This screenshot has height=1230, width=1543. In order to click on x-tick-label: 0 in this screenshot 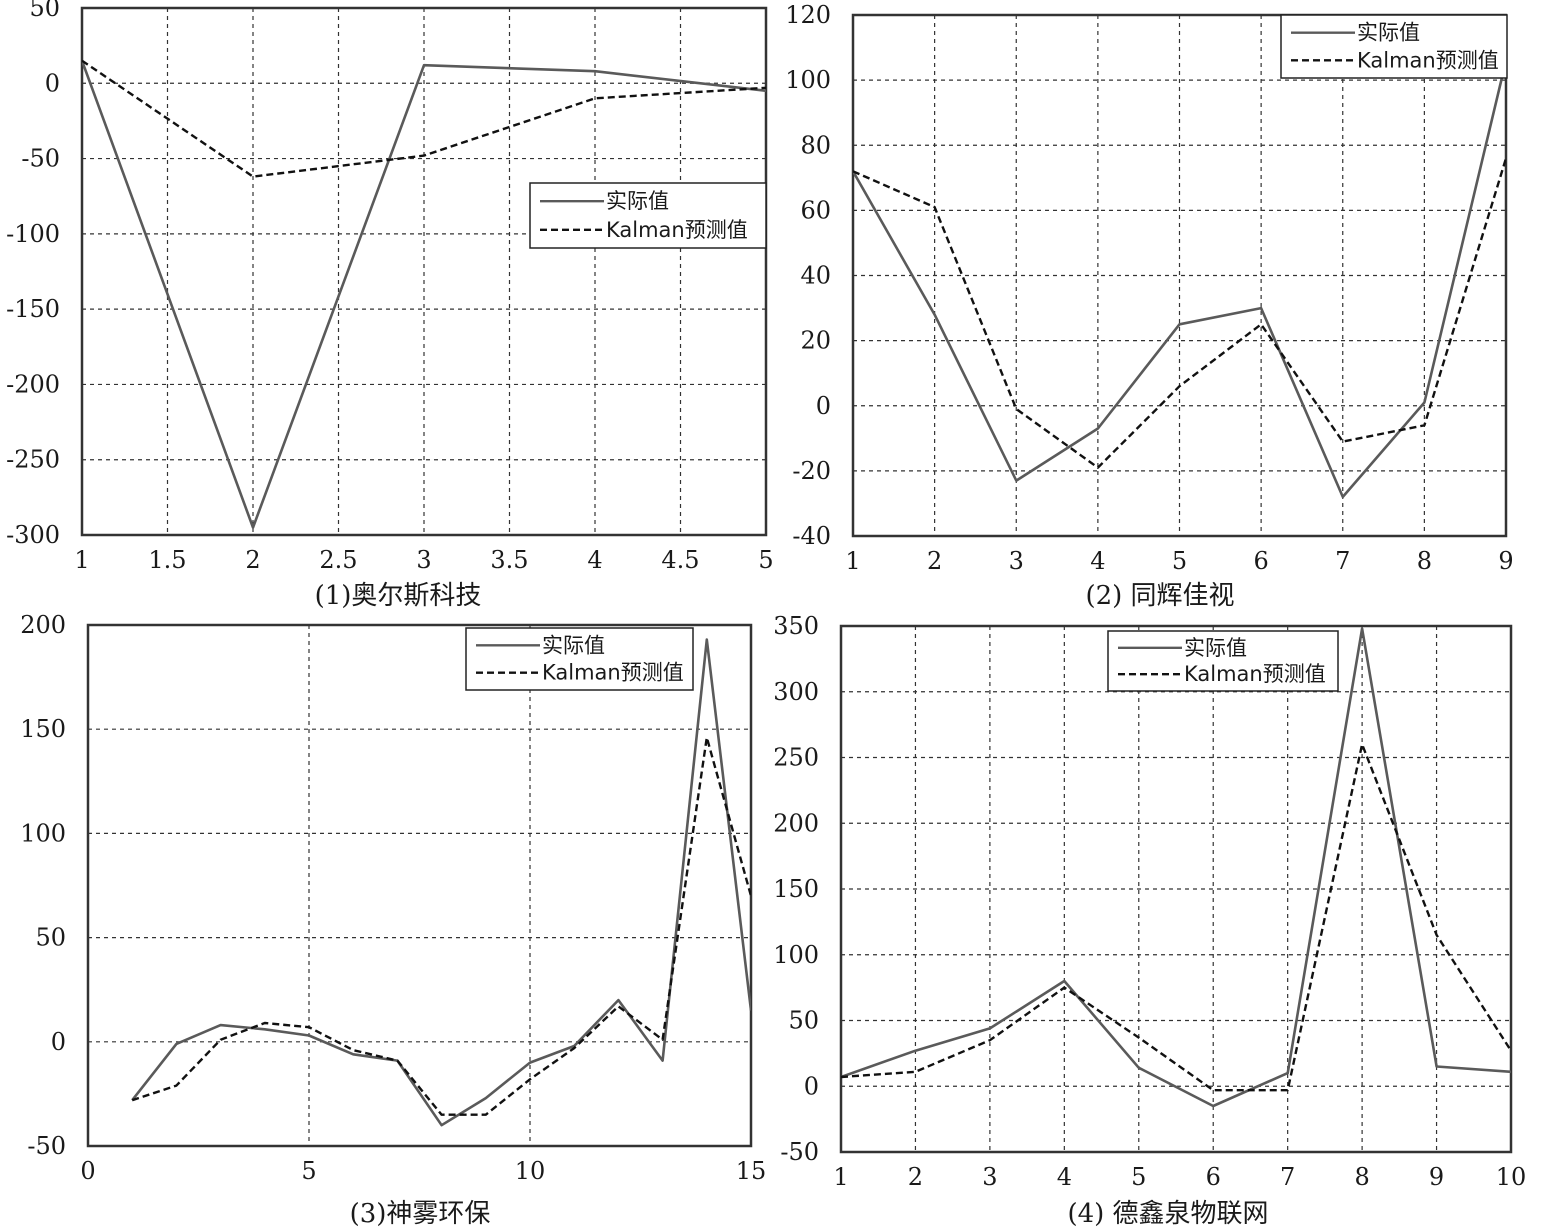, I will do `click(87, 1171)`.